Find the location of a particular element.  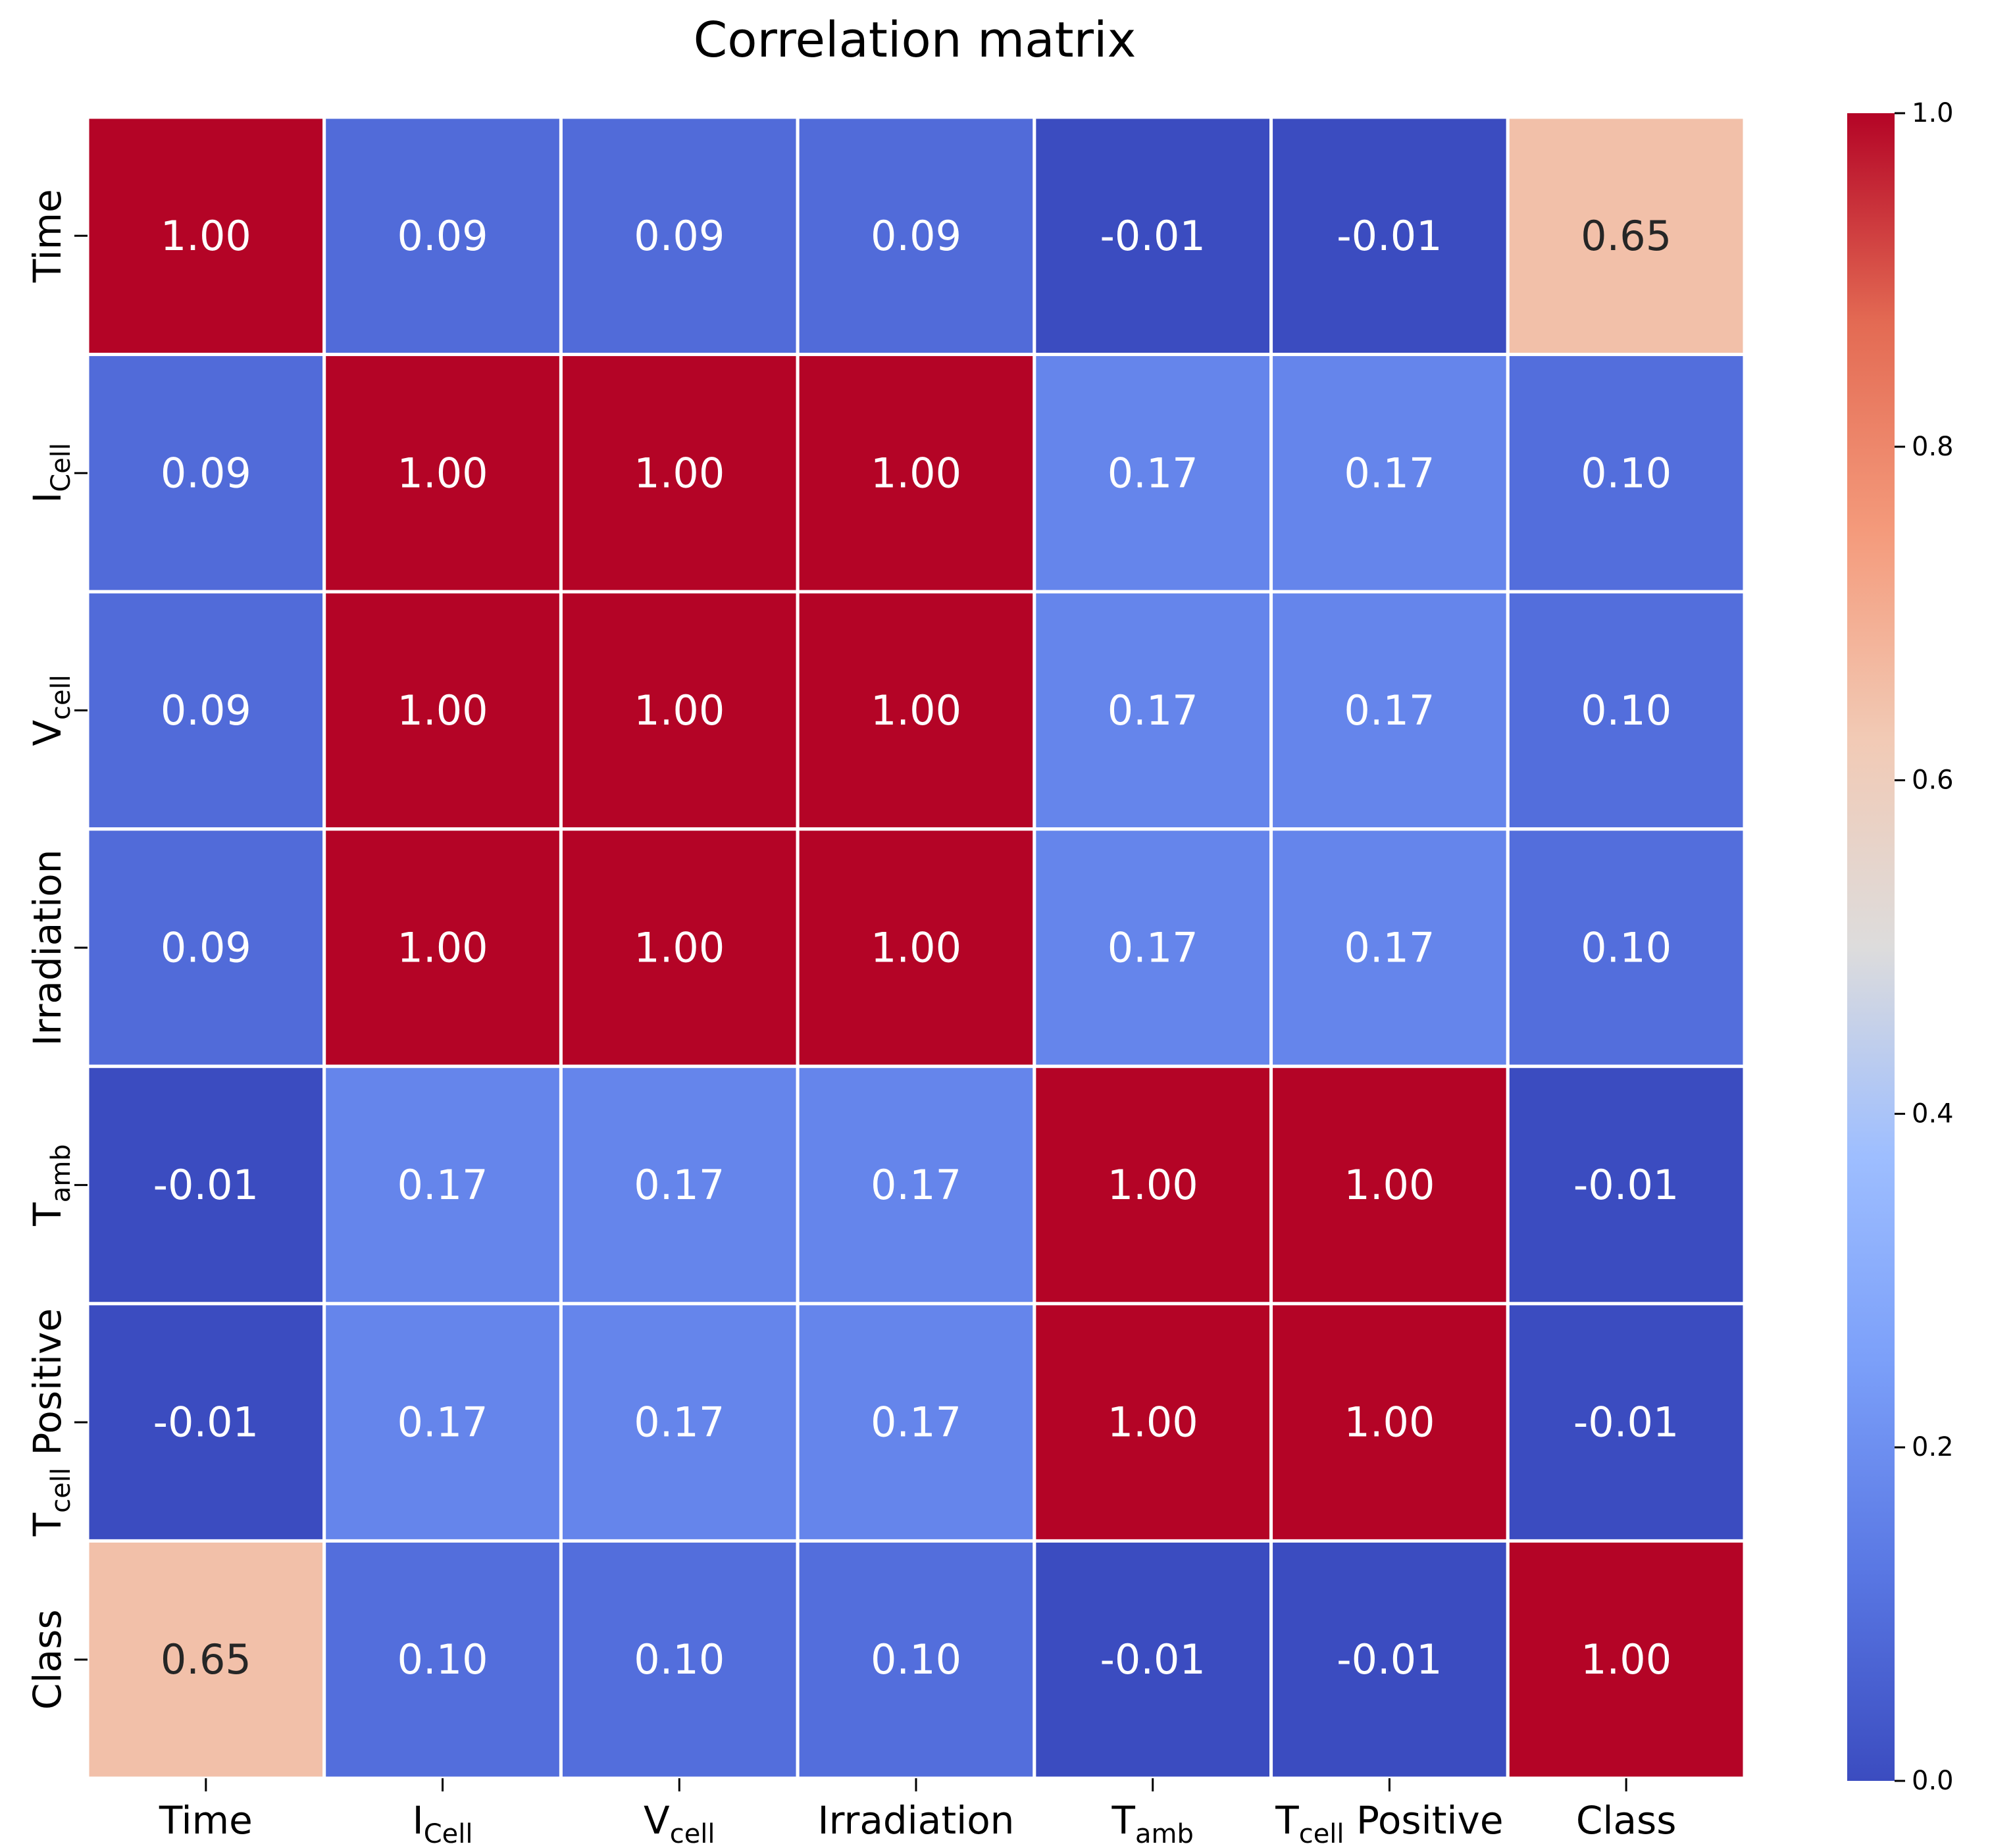

cell-value-r4-c6: -0.01 is located at coordinates (1626, 1185).